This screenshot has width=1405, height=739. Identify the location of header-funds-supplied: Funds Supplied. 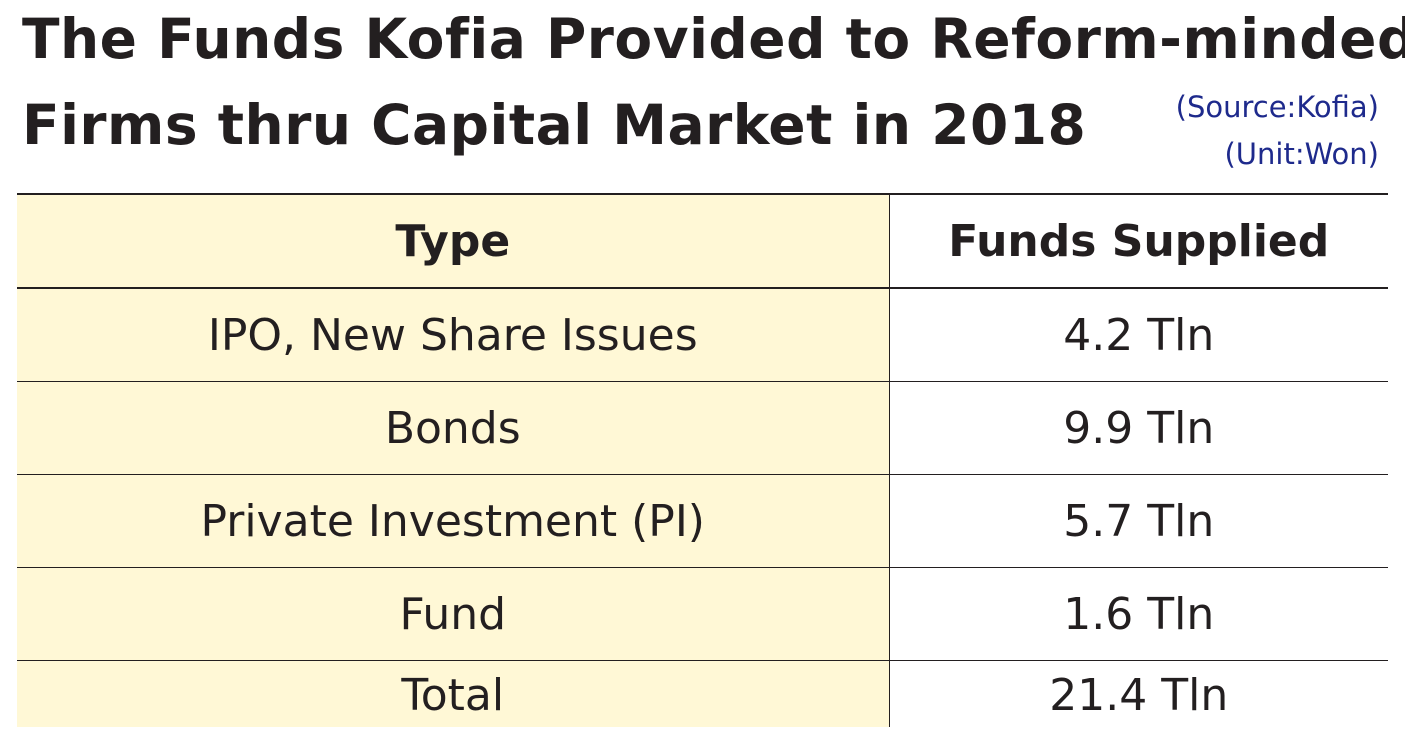
(1138, 241).